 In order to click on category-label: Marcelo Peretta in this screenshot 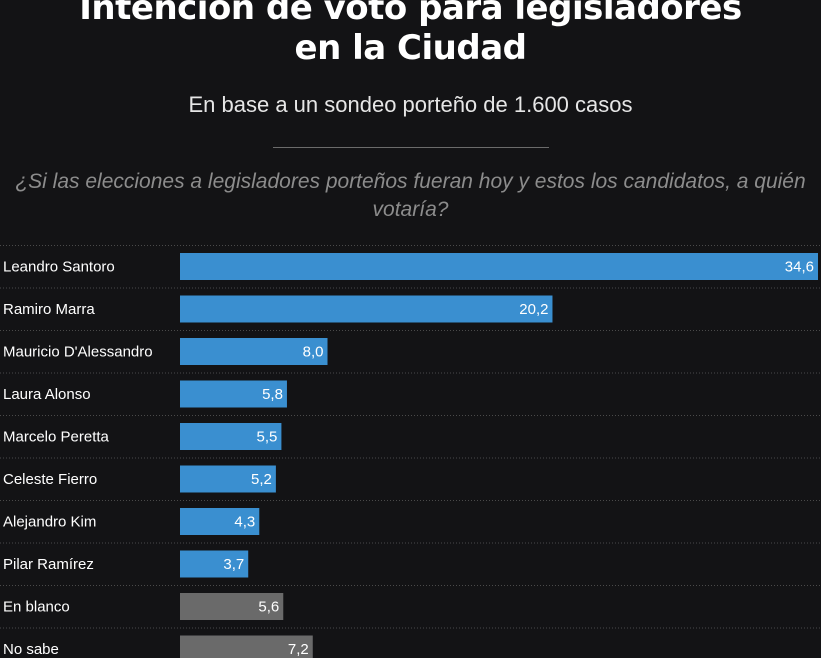, I will do `click(56, 437)`.